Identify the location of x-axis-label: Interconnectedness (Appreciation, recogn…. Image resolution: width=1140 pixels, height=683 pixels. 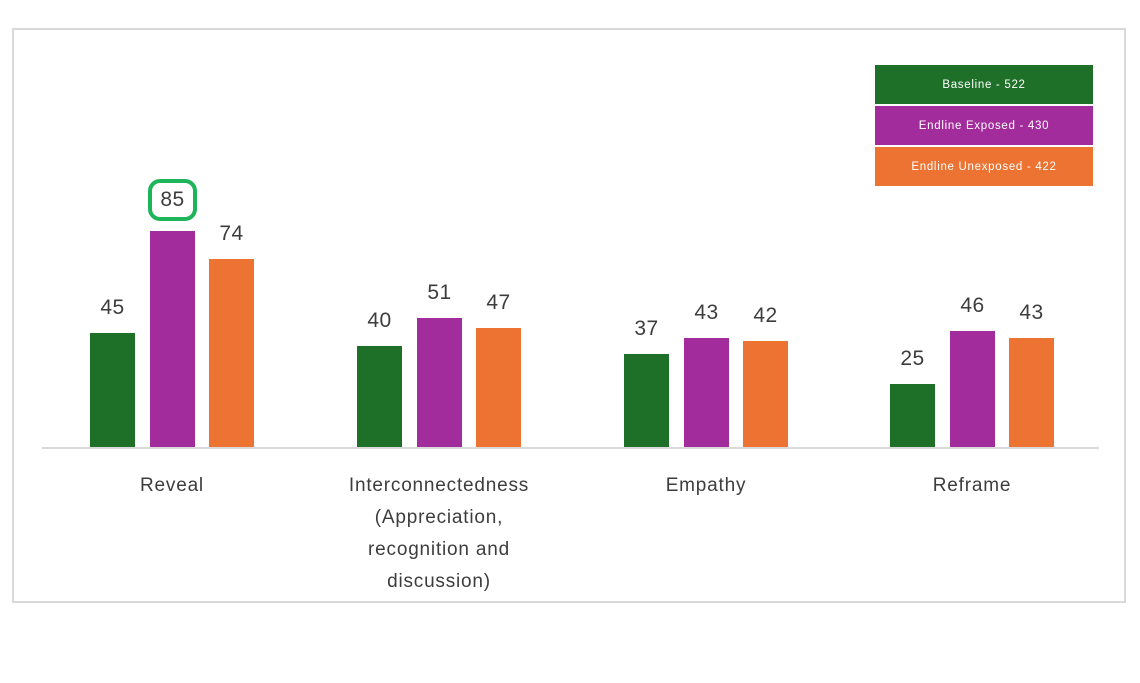
(439, 533).